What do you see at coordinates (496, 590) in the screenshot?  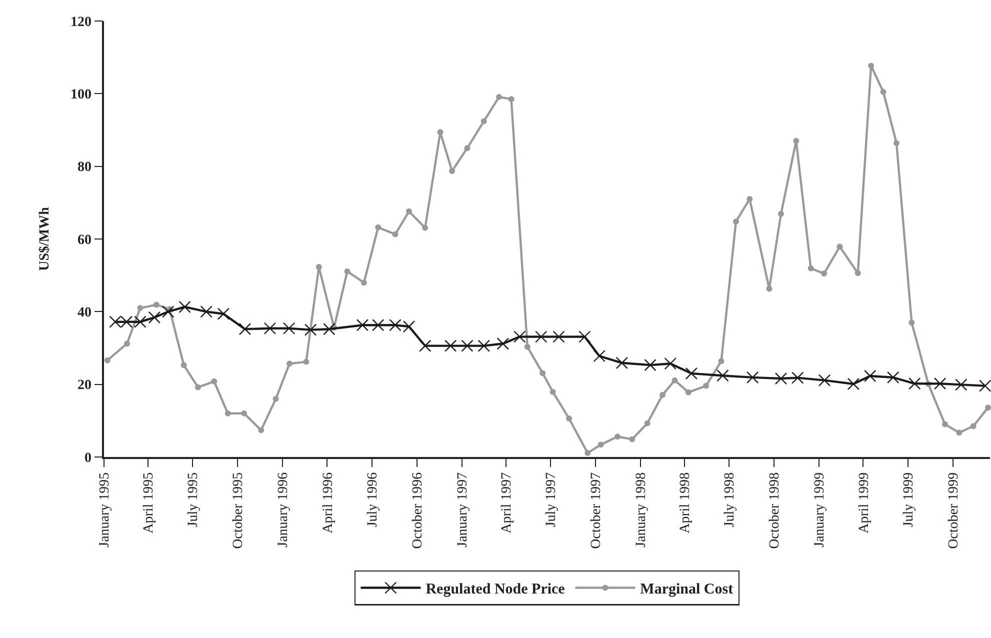 I see `legend-label: Regulated Node Price` at bounding box center [496, 590].